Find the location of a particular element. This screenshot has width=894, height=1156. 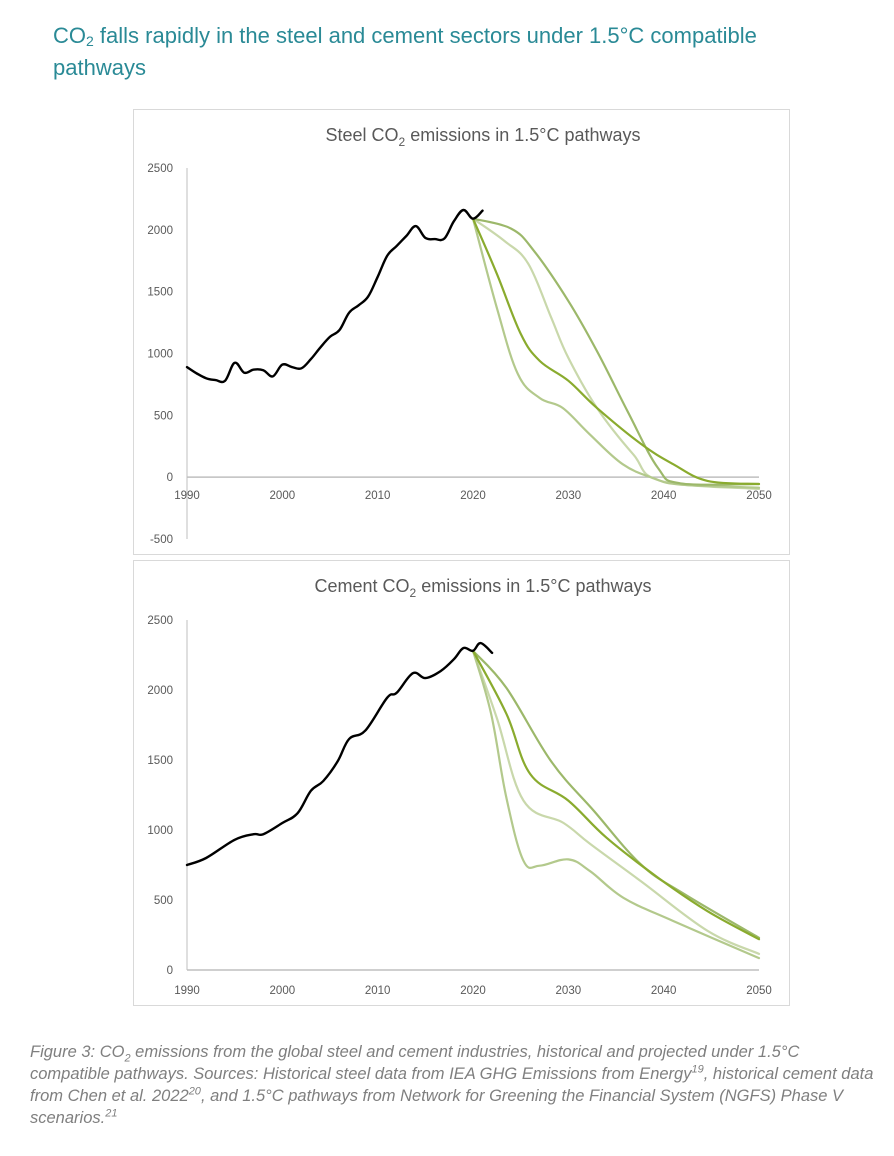

caption-text: Figure 3: CO is located at coordinates (77, 1052).